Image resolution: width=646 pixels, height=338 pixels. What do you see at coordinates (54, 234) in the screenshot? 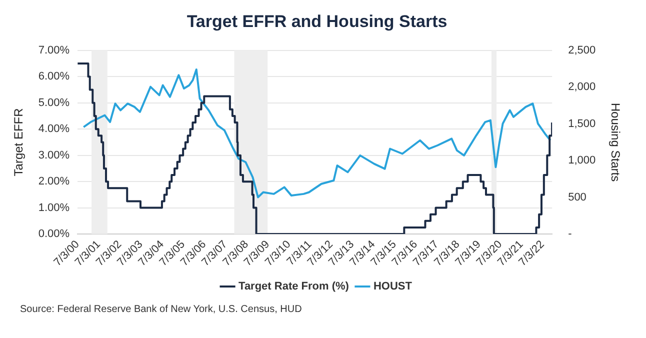
I see `y-tick-label: 0.00%` at bounding box center [54, 234].